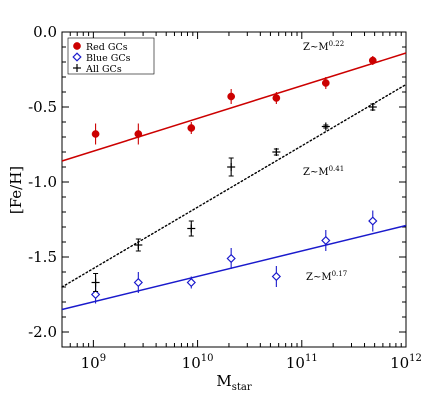  Describe the element at coordinates (337, 44) in the screenshot. I see `fit-annotation-exponent: 0.22` at that location.